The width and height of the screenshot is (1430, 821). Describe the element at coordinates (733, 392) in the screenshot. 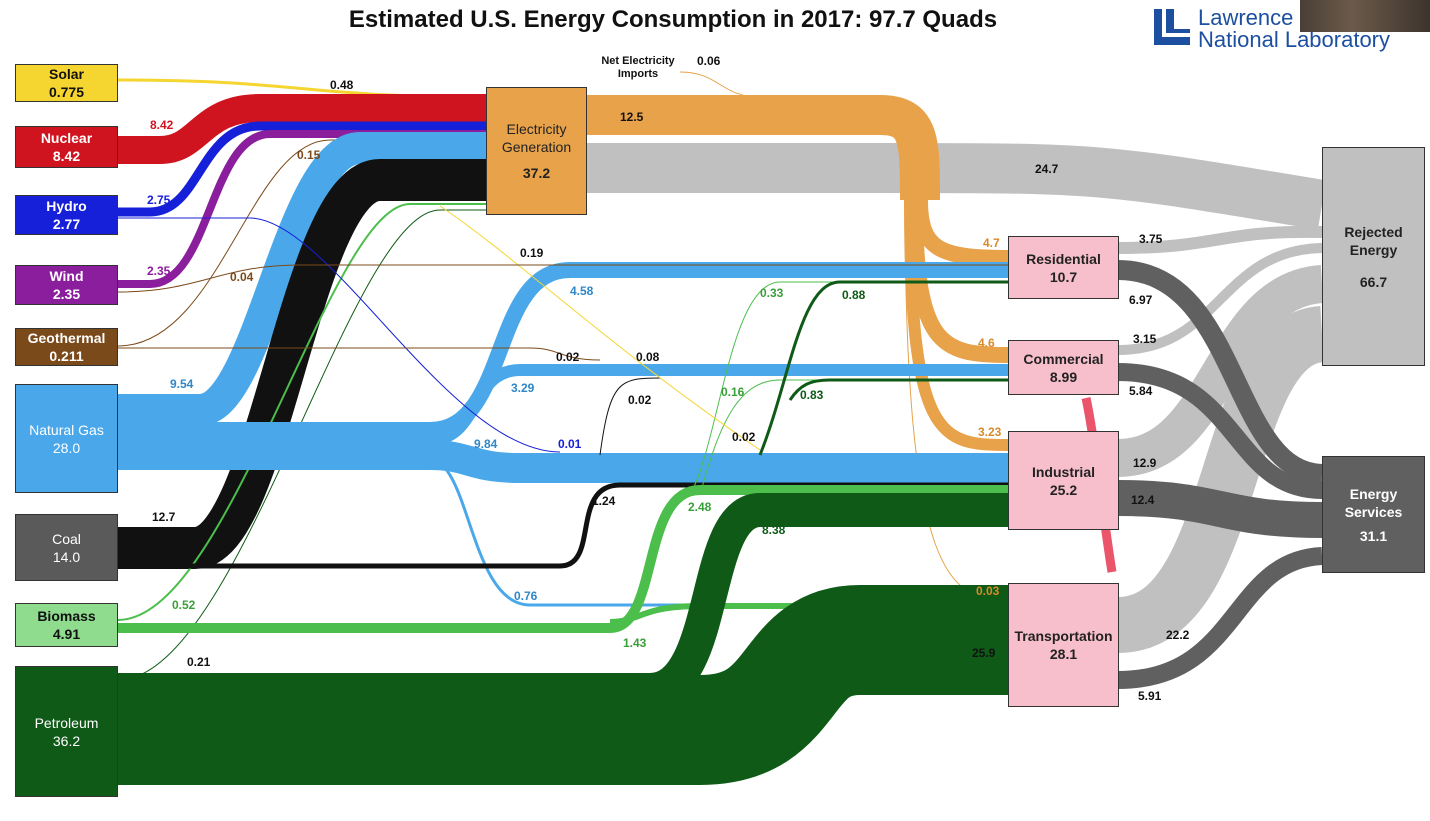

I see `flow-label: 0.16` at that location.